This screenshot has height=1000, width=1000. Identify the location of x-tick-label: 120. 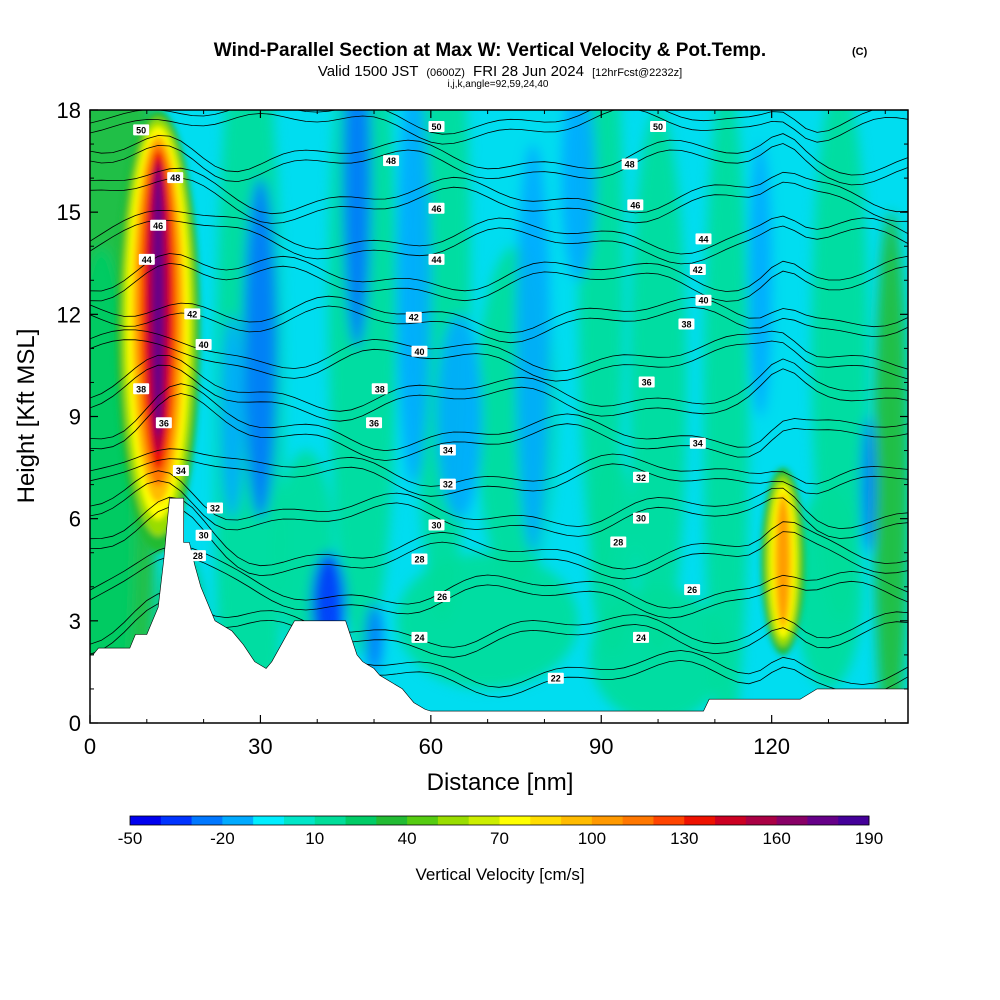
(771, 746).